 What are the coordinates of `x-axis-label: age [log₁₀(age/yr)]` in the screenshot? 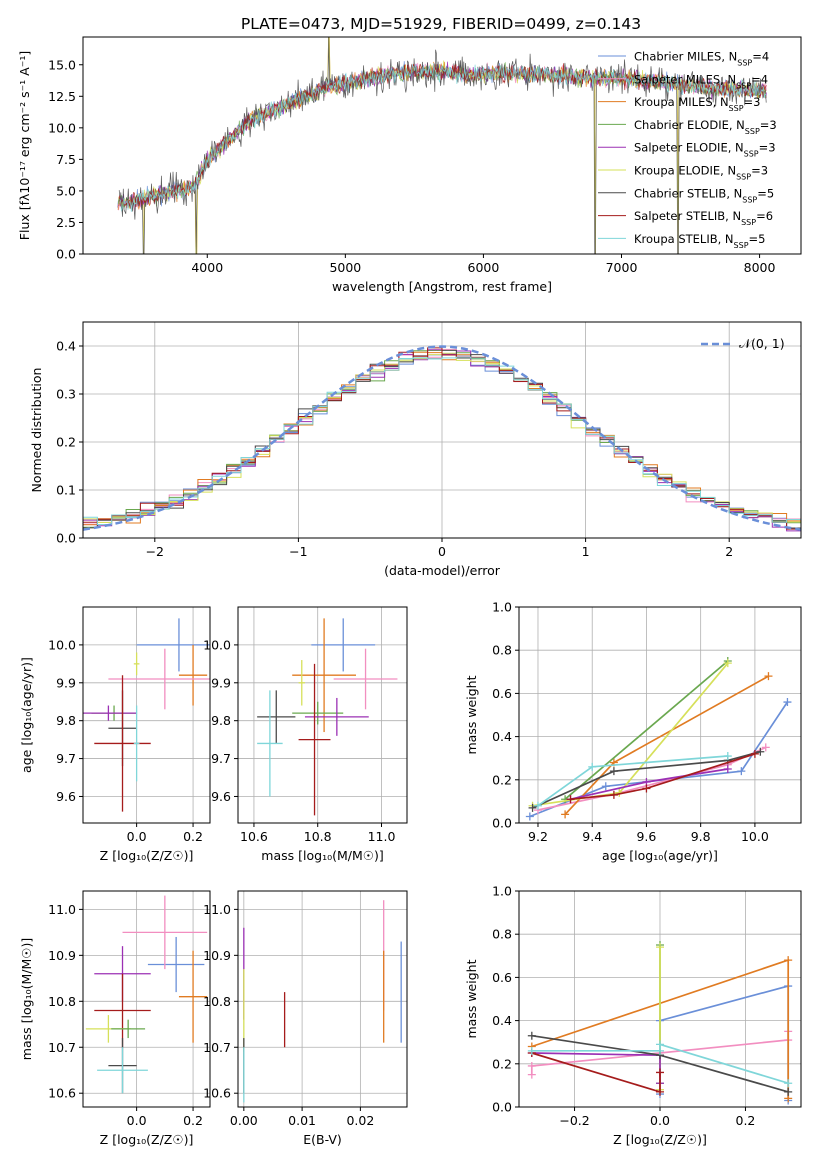 It's located at (660, 855).